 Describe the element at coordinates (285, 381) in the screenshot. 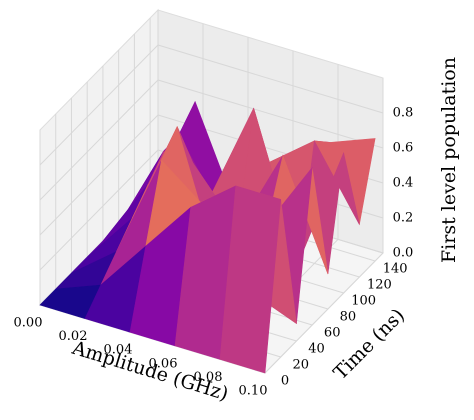

I see `y-tick-label: 0` at that location.